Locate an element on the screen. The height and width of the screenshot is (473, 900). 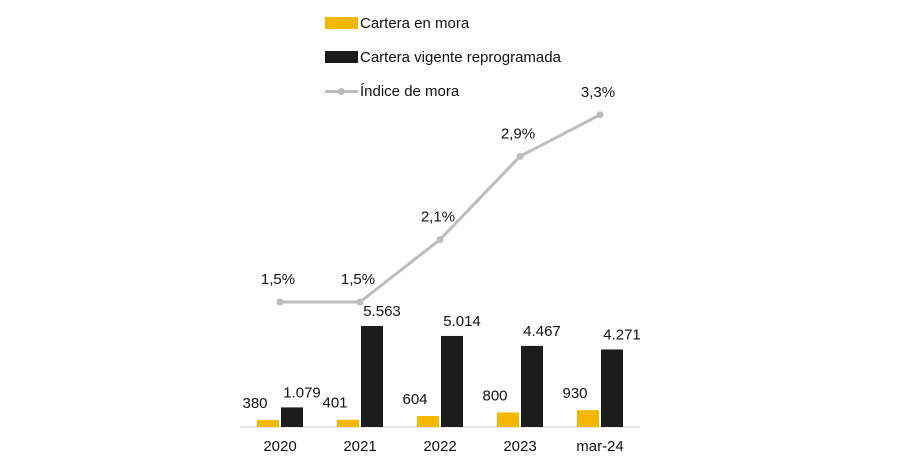
legend-label-cartera-en-mora: Cartera en mora is located at coordinates (415, 23).